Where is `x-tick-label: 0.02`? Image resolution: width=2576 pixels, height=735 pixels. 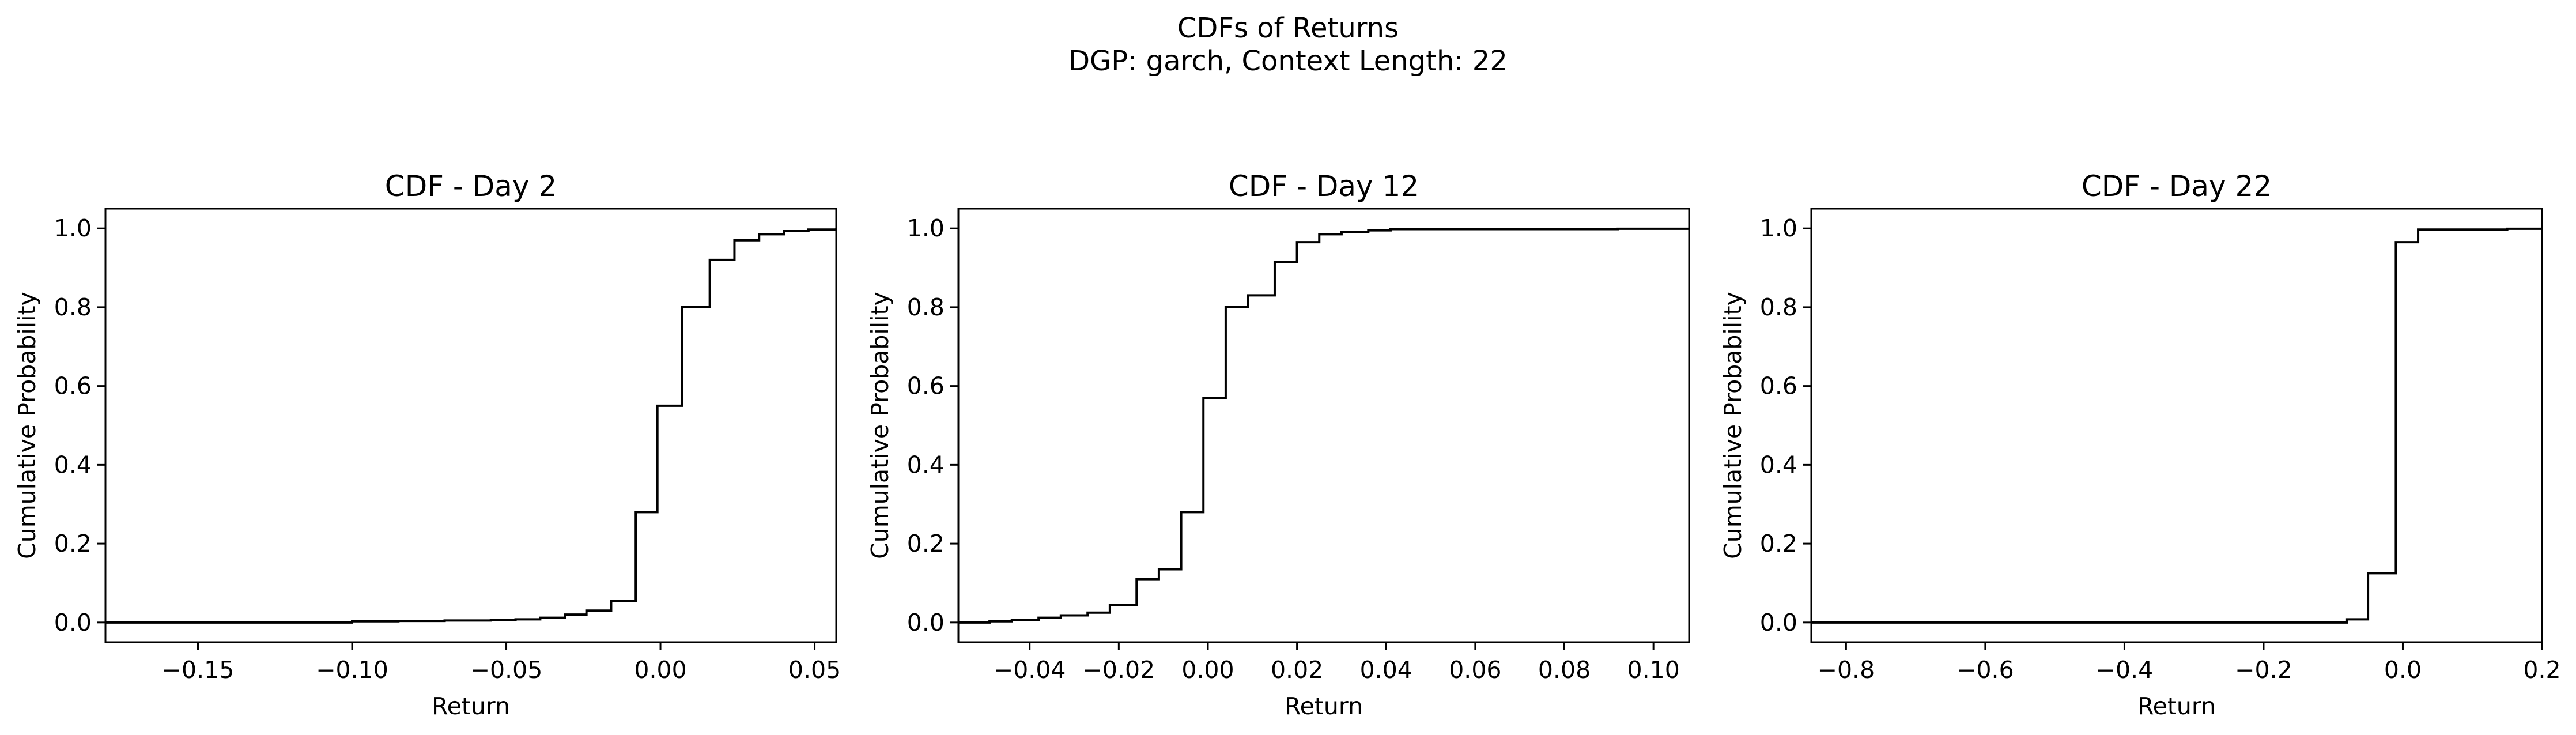
x-tick-label: 0.02 is located at coordinates (1297, 670).